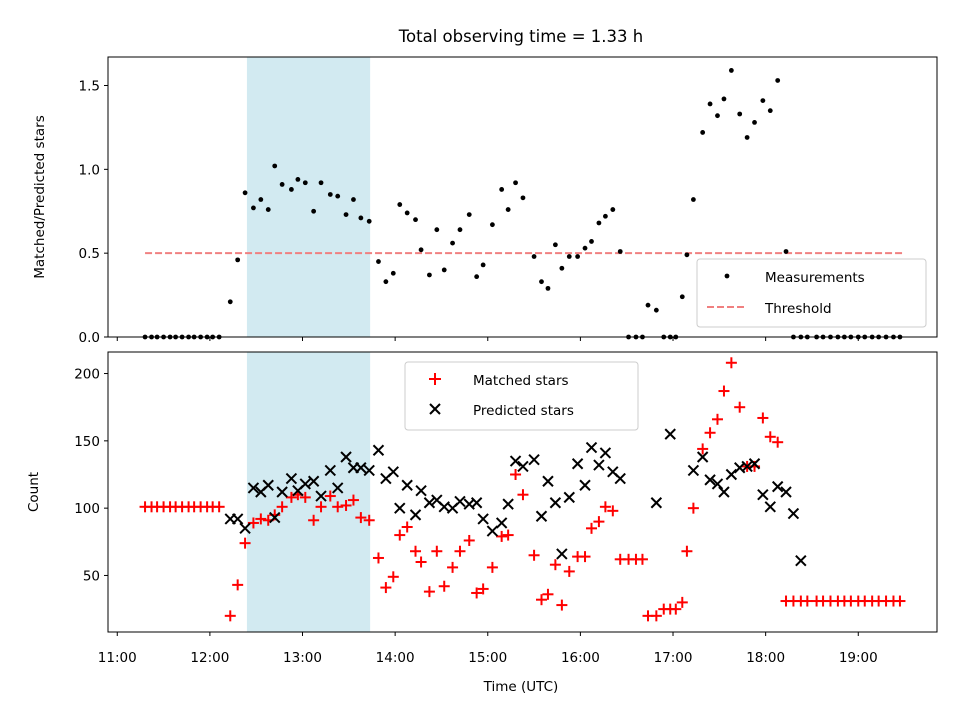 This screenshot has width=960, height=720. What do you see at coordinates (89, 254) in the screenshot?
I see `top-ytick-label: 0.5` at bounding box center [89, 254].